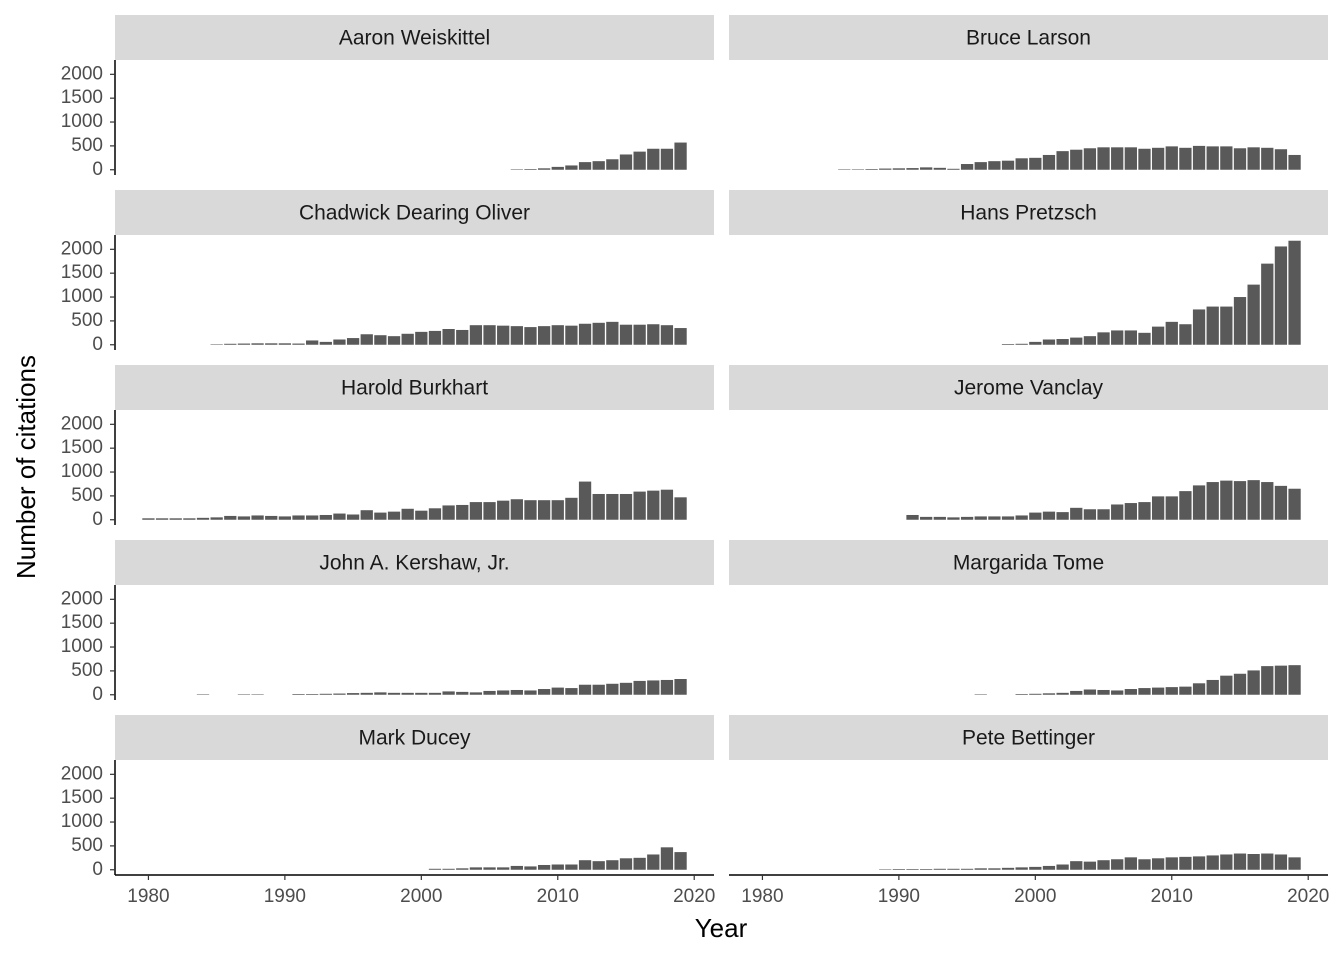  What do you see at coordinates (1035, 896) in the screenshot?
I see `x-tick-label: 2000` at bounding box center [1035, 896].